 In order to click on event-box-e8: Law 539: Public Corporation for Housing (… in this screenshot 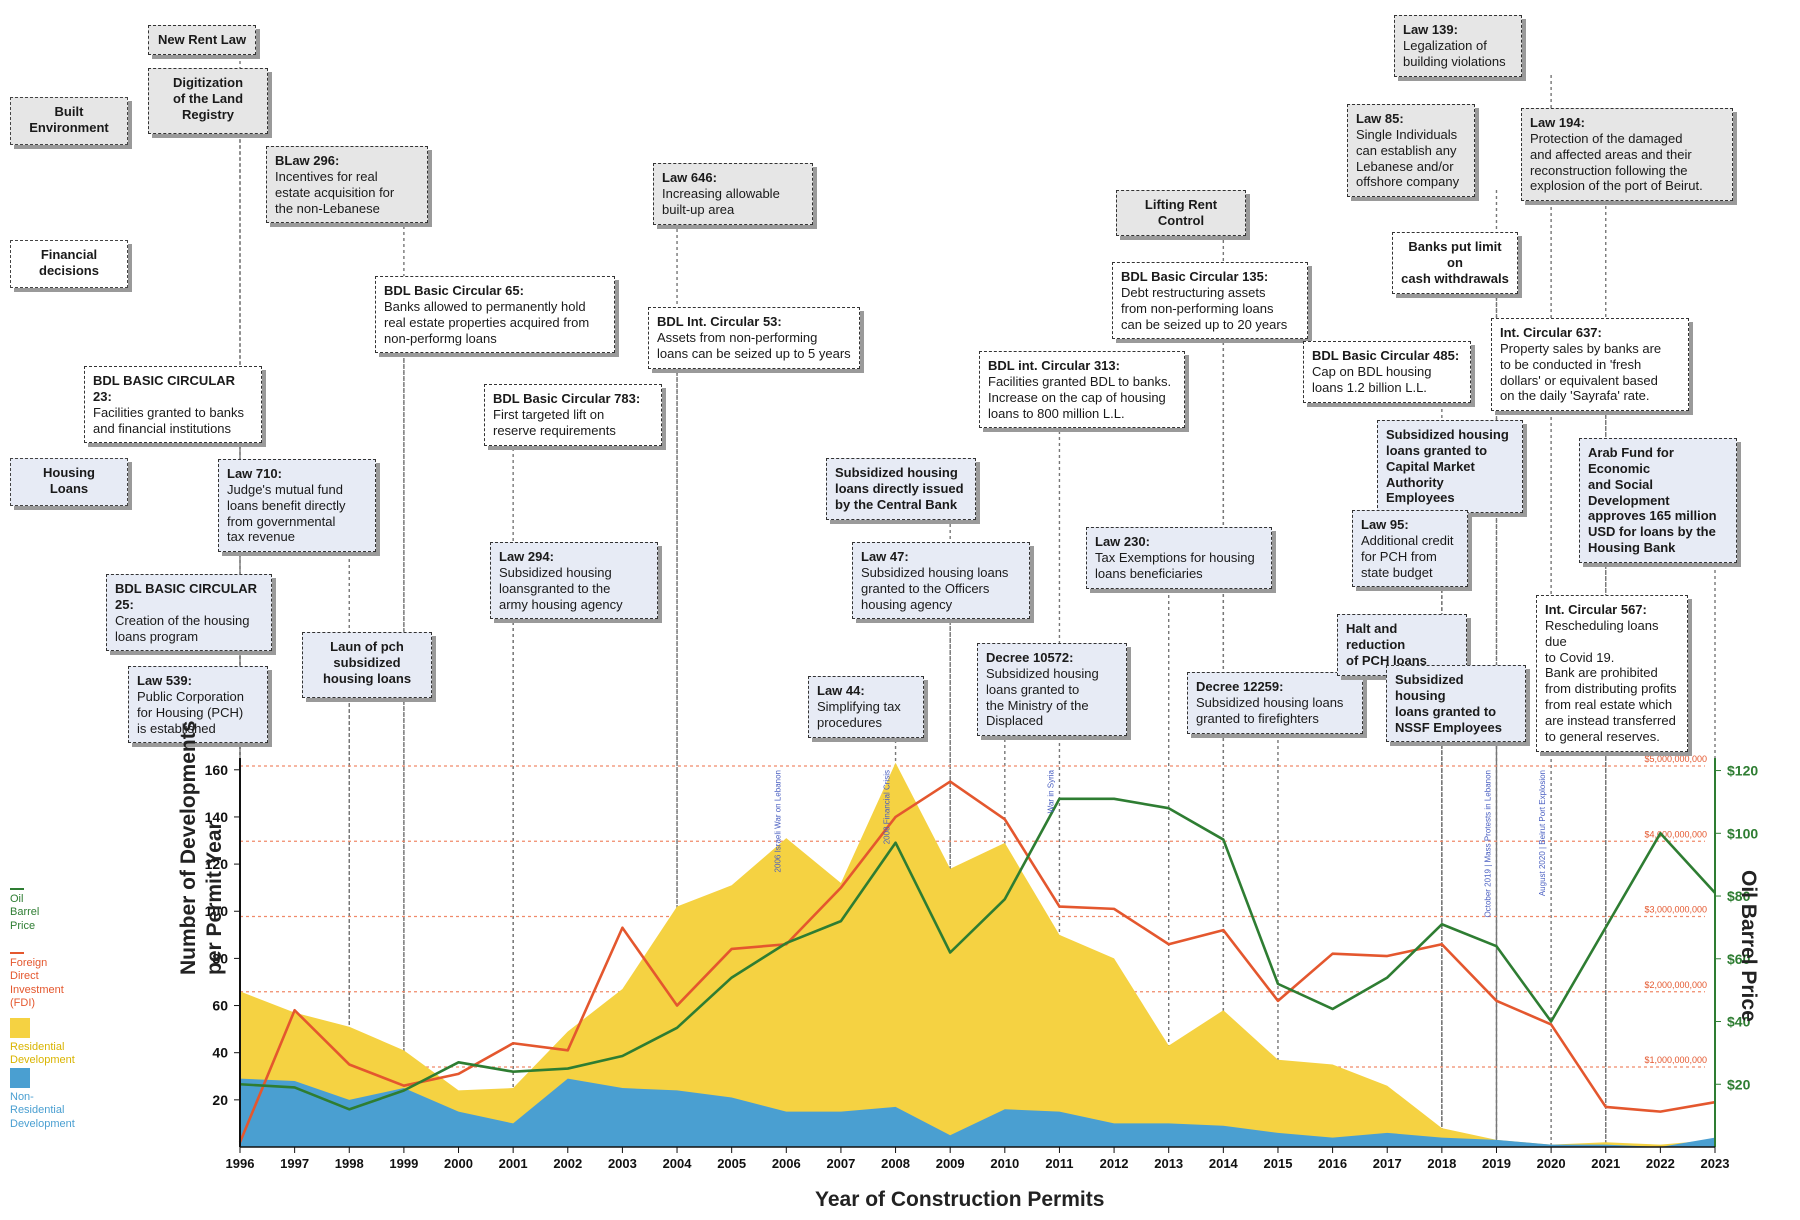, I will do `click(198, 705)`.